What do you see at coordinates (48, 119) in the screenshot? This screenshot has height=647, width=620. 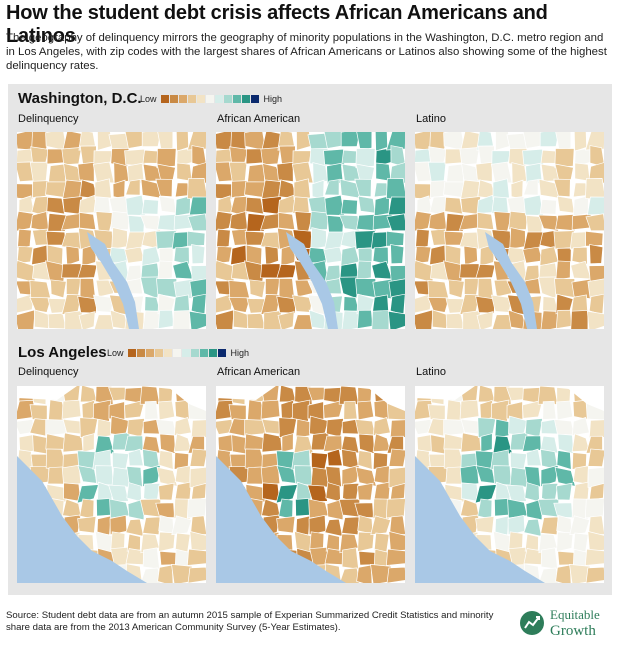 I see `map-label-dc-delinquency: Delinquency` at bounding box center [48, 119].